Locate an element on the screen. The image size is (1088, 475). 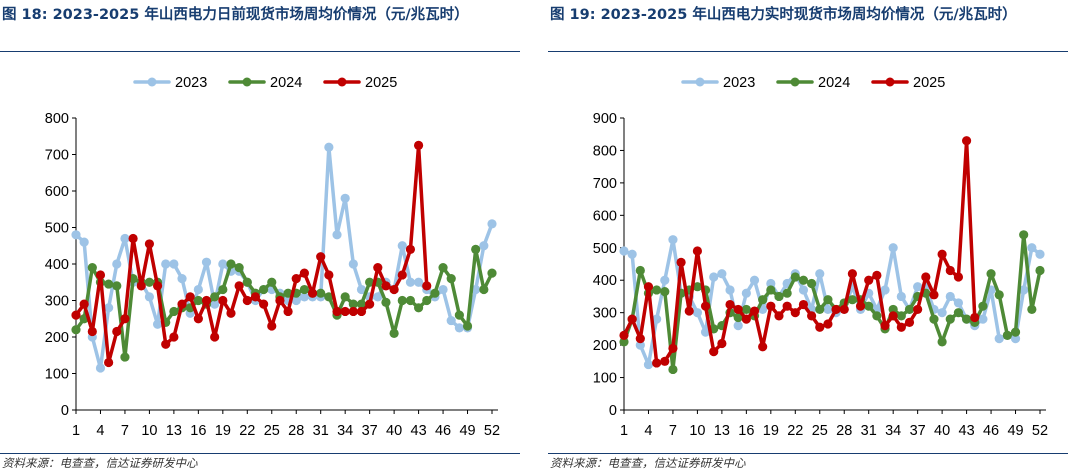
source-divider is located at coordinates (260, 453).